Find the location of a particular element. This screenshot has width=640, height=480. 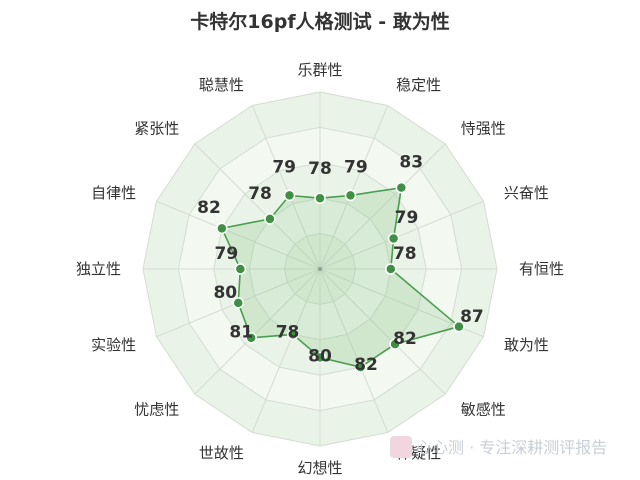

axis-label: 聪慧性 is located at coordinates (221, 85).